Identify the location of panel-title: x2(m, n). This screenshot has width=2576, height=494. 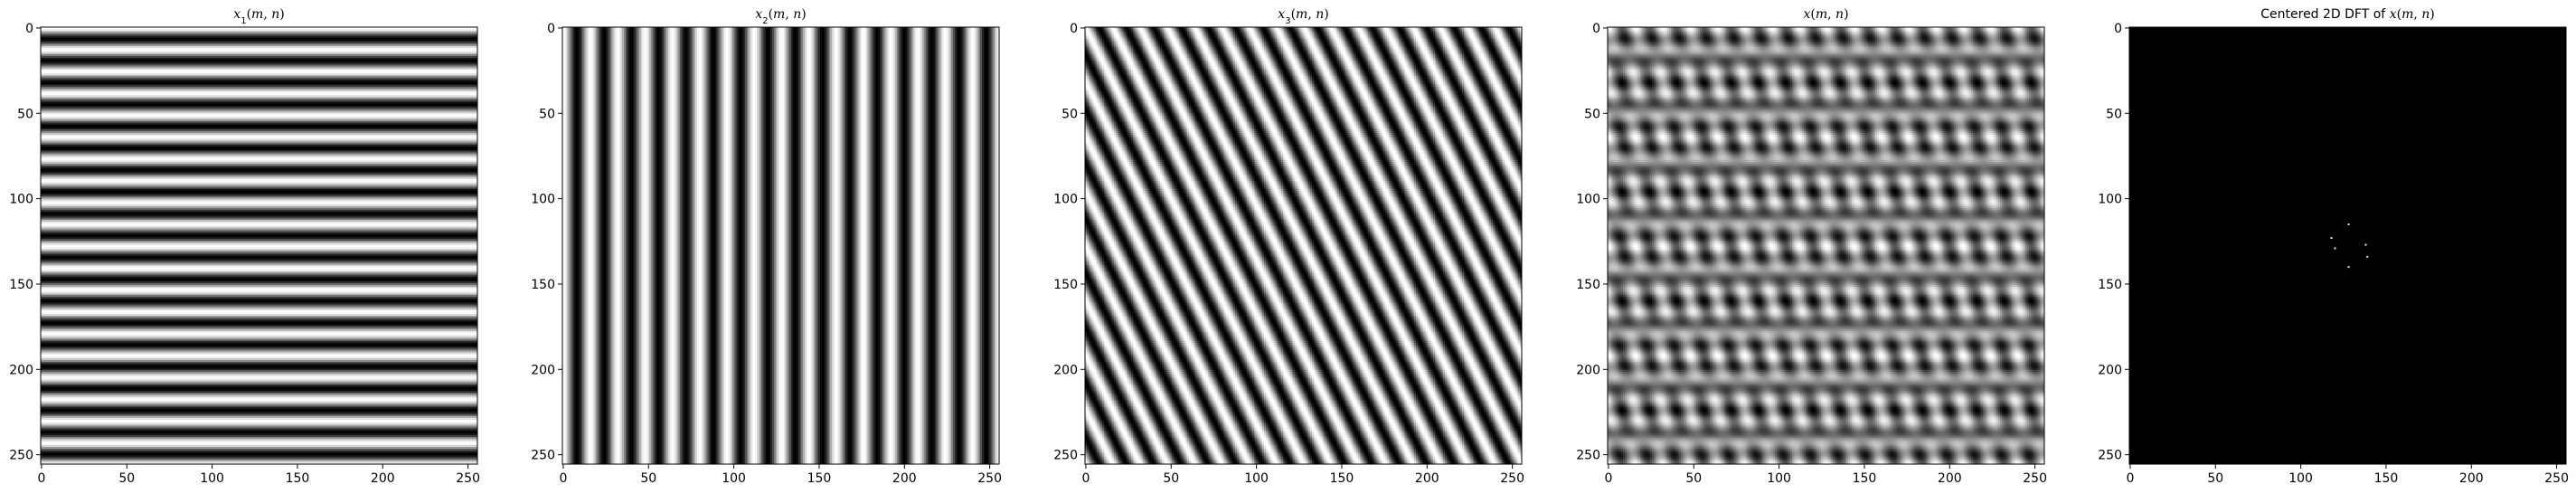
(780, 17).